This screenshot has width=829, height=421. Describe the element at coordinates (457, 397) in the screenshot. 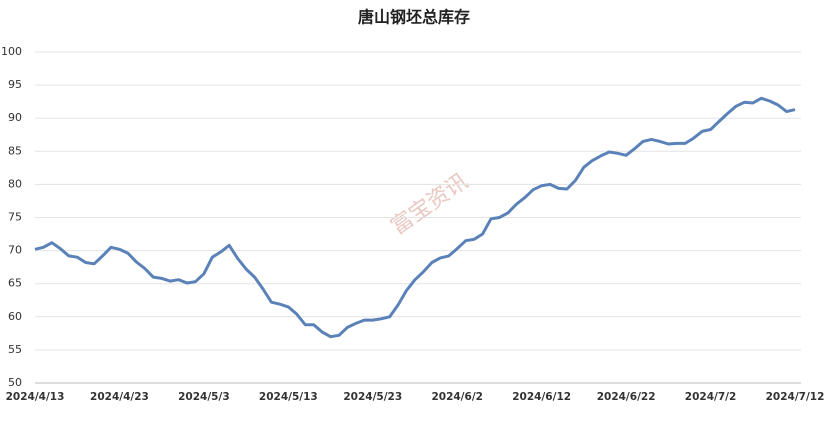

I see `x-tick-label: 2024/6/2` at that location.